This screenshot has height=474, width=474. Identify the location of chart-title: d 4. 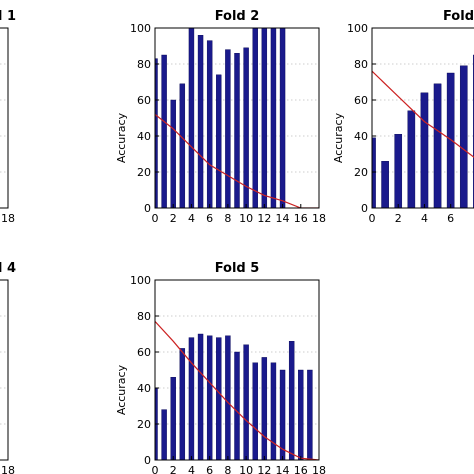
(8, 268).